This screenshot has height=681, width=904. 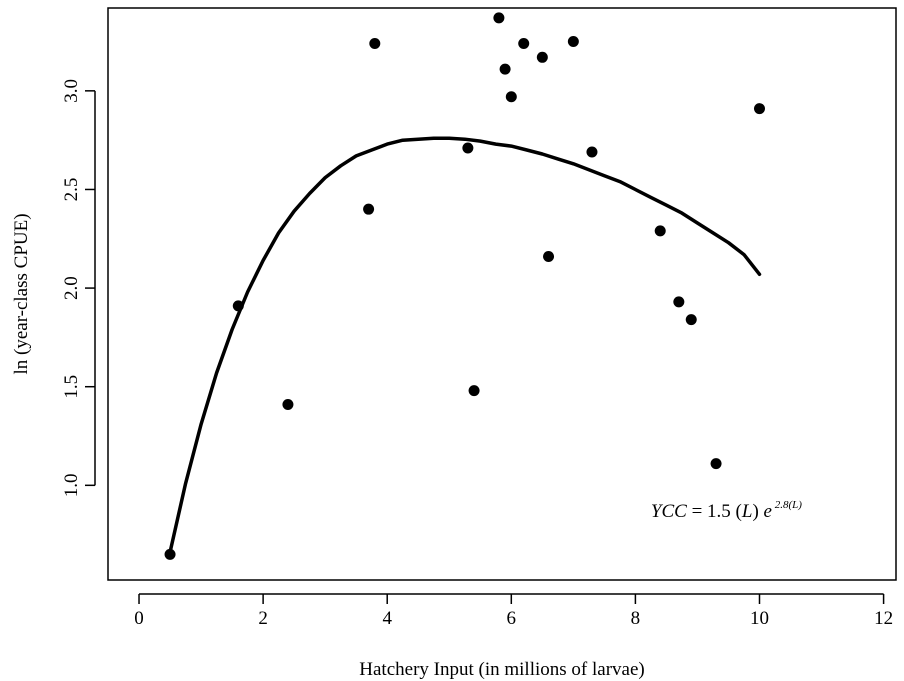 What do you see at coordinates (669, 511) in the screenshot?
I see `equation-lhs: YCC` at bounding box center [669, 511].